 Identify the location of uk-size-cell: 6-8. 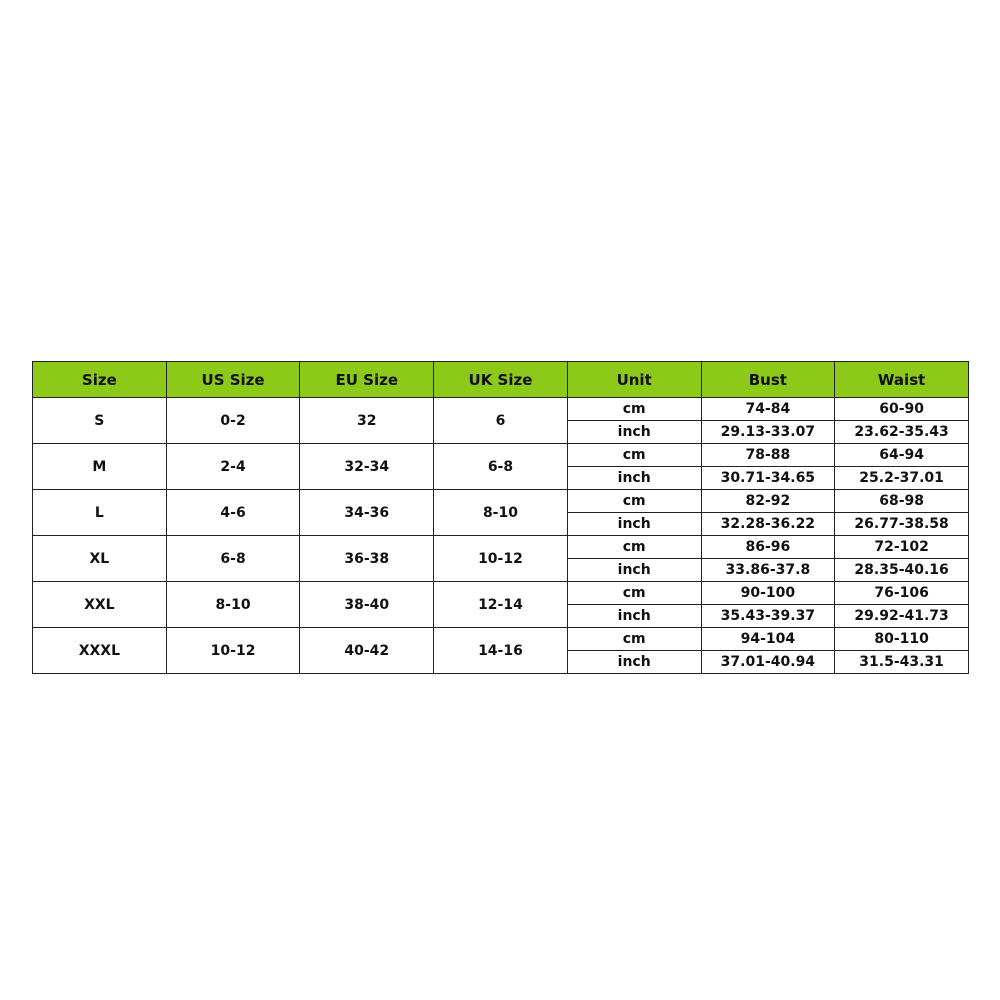
(500, 466).